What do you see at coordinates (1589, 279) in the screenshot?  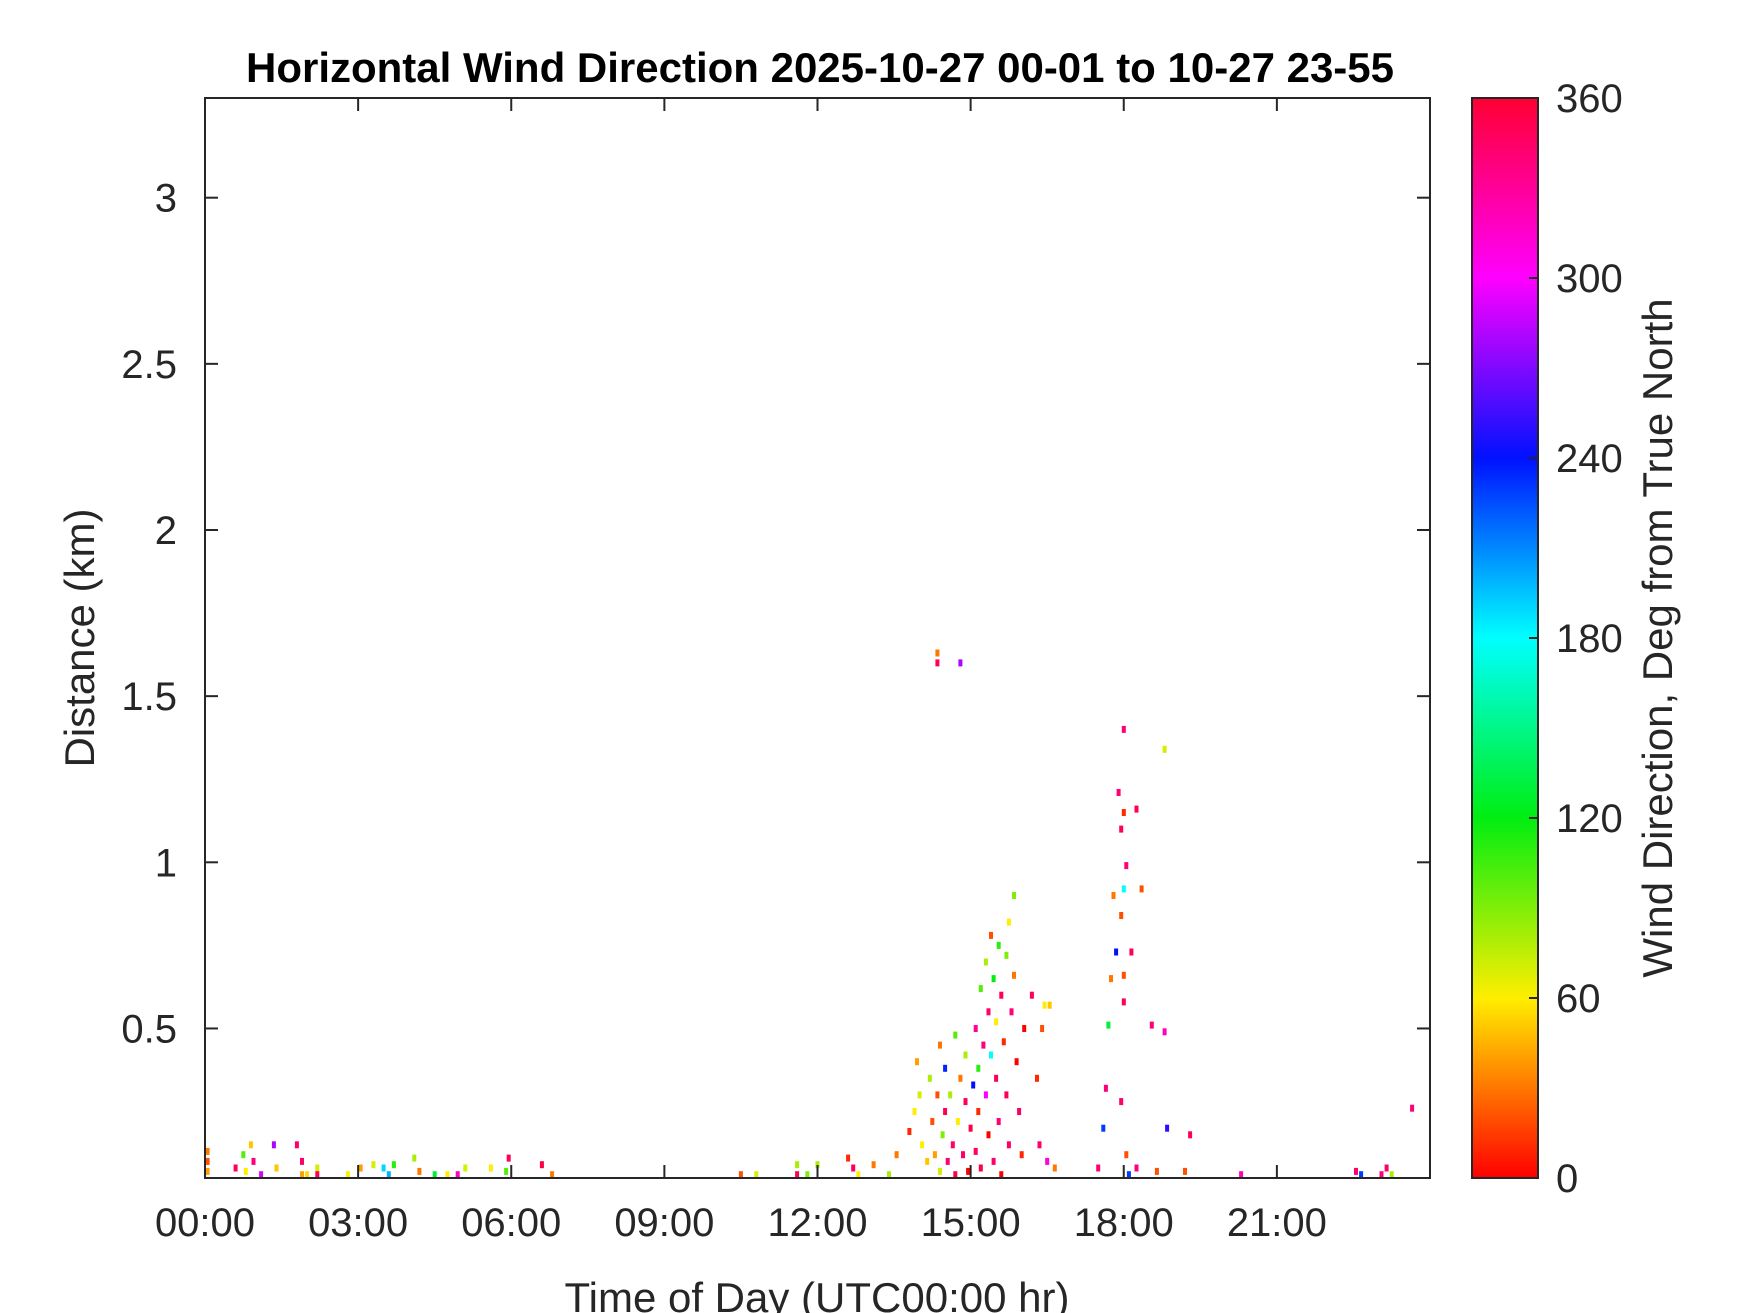 I see `colorbar-tick-label: 300` at bounding box center [1589, 279].